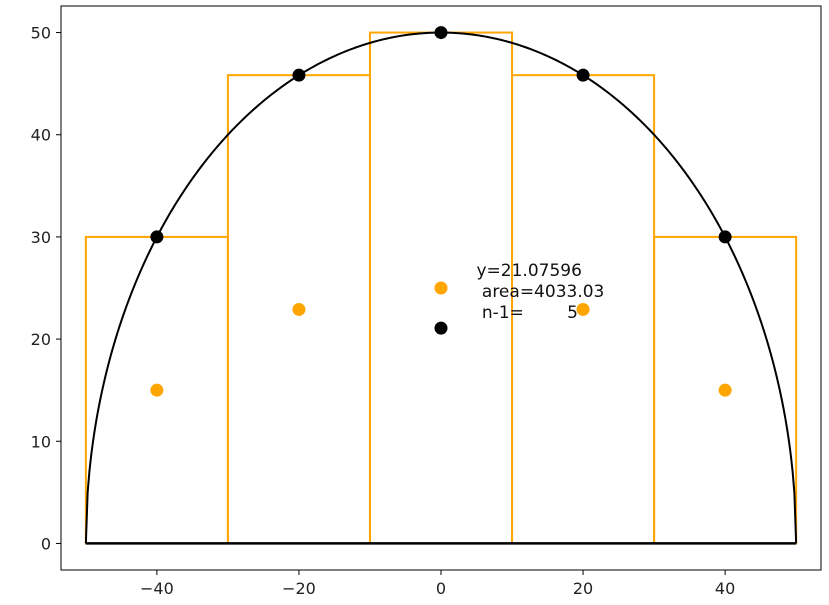 Image resolution: width=829 pixels, height=605 pixels. What do you see at coordinates (157, 588) in the screenshot?
I see `x-tick-label: −40` at bounding box center [157, 588].